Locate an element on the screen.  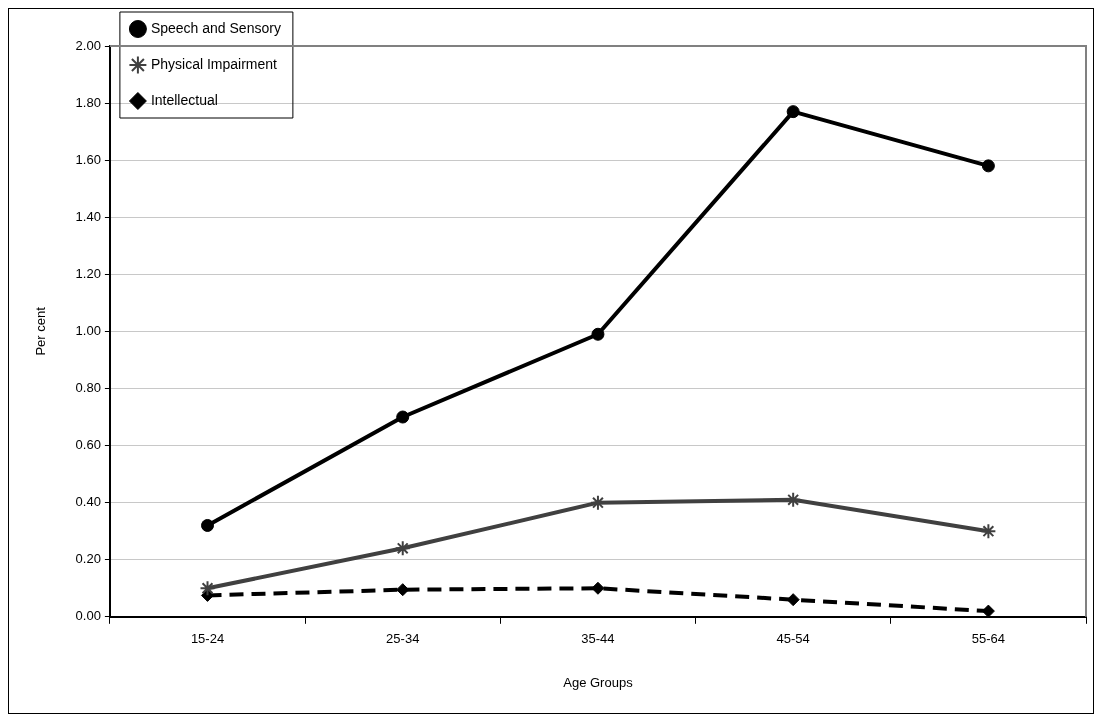
y-tick-label: 1.60 is located at coordinates (88, 159).